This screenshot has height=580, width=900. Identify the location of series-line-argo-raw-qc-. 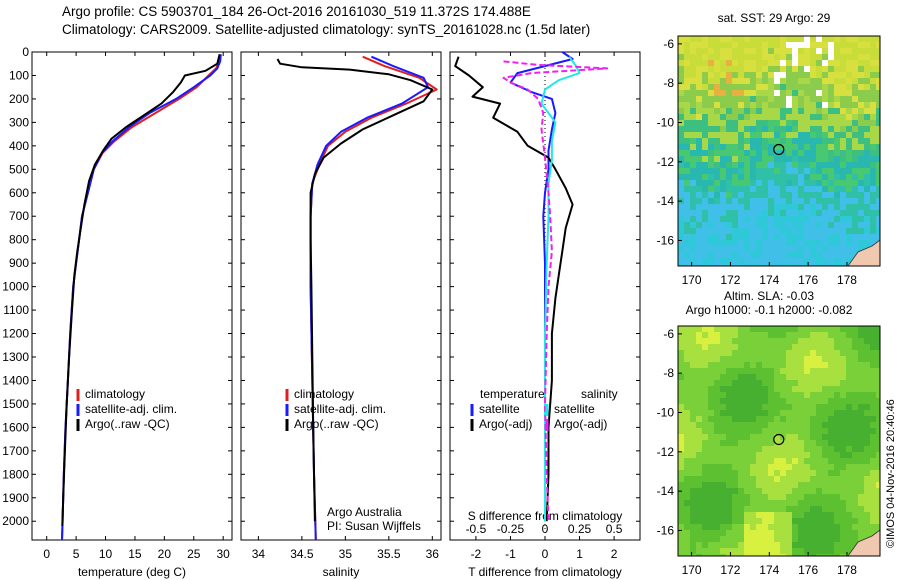
(141, 290).